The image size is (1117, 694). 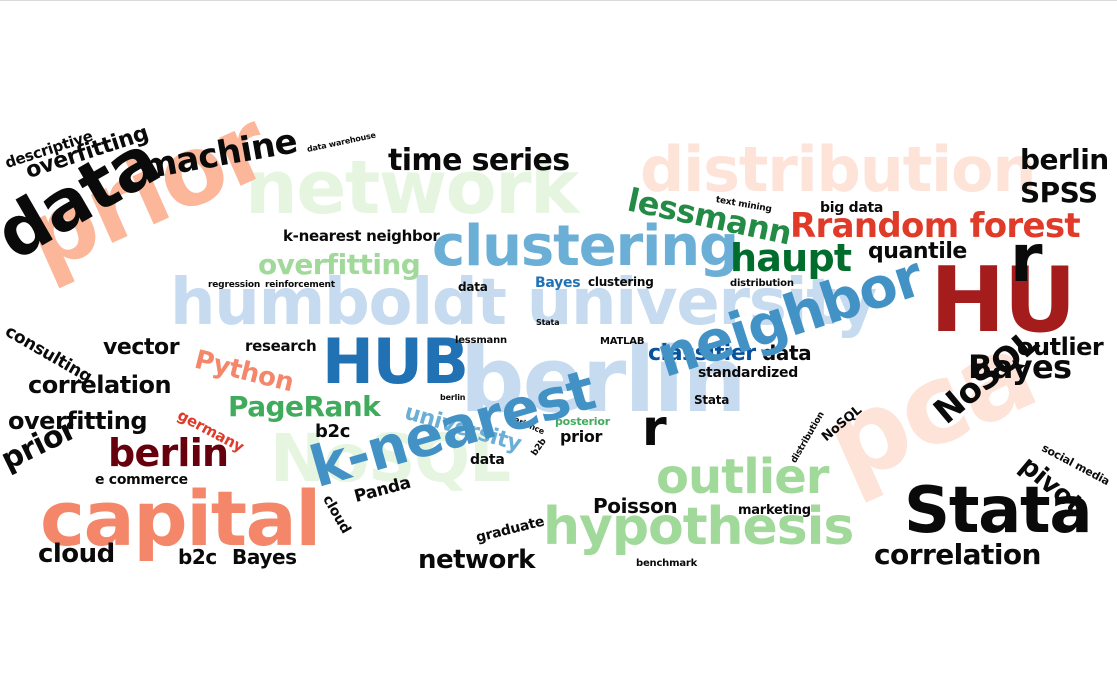 I want to click on word-regression: regression, so click(x=234, y=285).